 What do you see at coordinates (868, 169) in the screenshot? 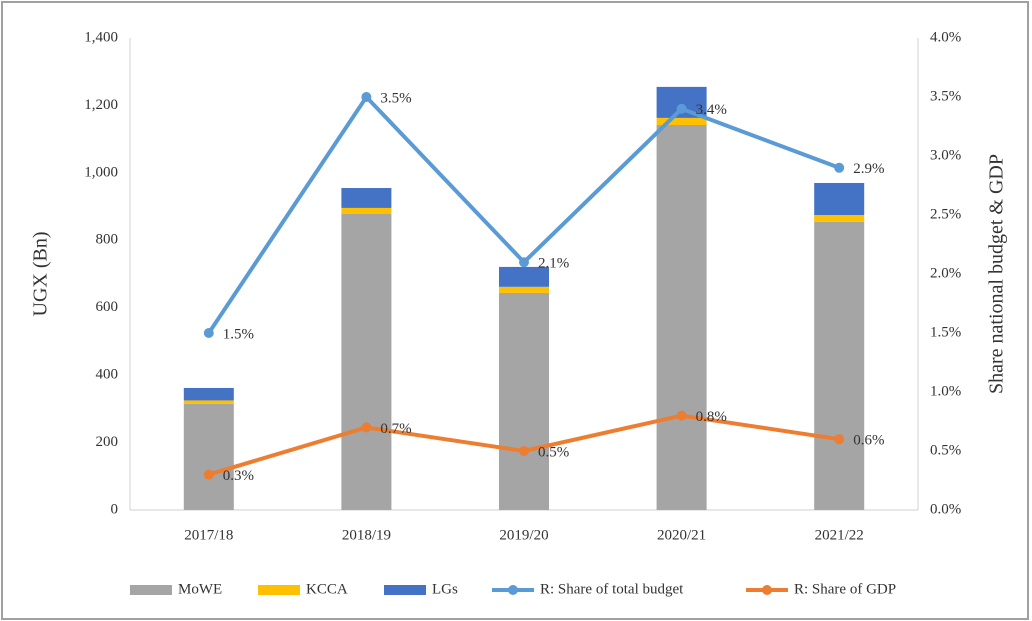
I see `data-label: 2.9%` at bounding box center [868, 169].